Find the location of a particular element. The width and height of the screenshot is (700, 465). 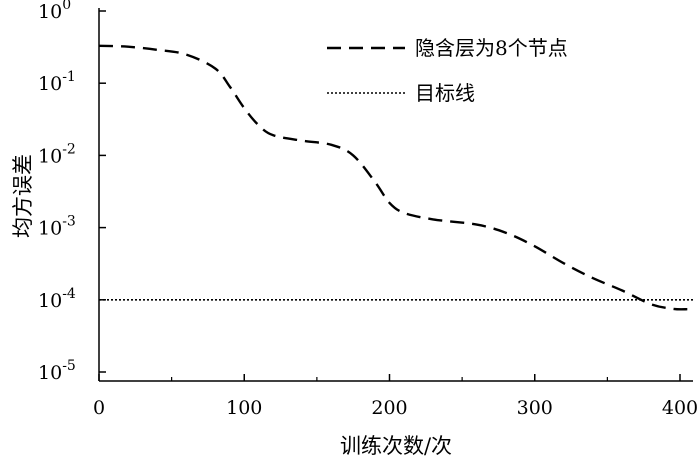

y-tick-label: 10⁻⁵ is located at coordinates (57, 371).